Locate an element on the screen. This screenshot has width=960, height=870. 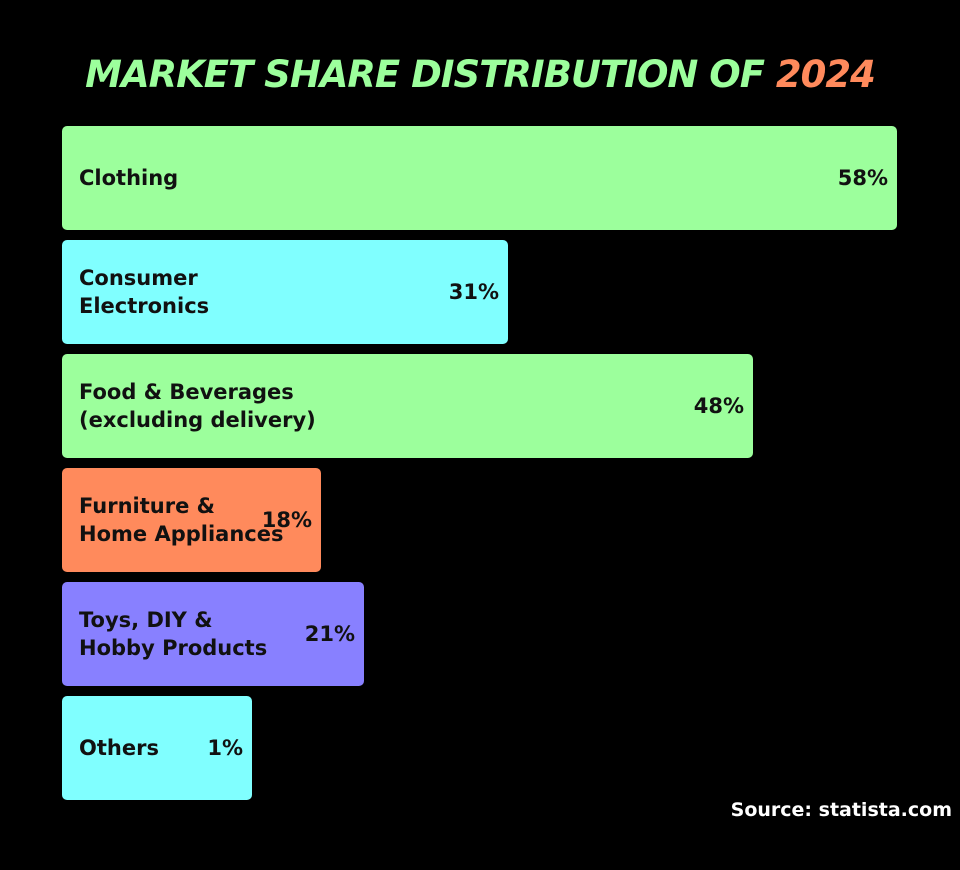
bar: Toys, DIY & Hobby Products 21% is located at coordinates (213, 634).